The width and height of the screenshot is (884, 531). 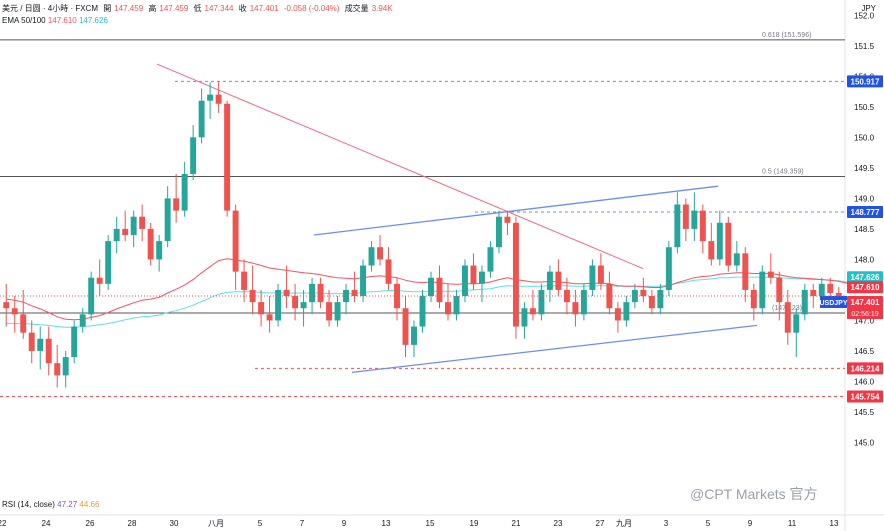 What do you see at coordinates (516, 210) in the screenshot?
I see `channel-upper` at bounding box center [516, 210].